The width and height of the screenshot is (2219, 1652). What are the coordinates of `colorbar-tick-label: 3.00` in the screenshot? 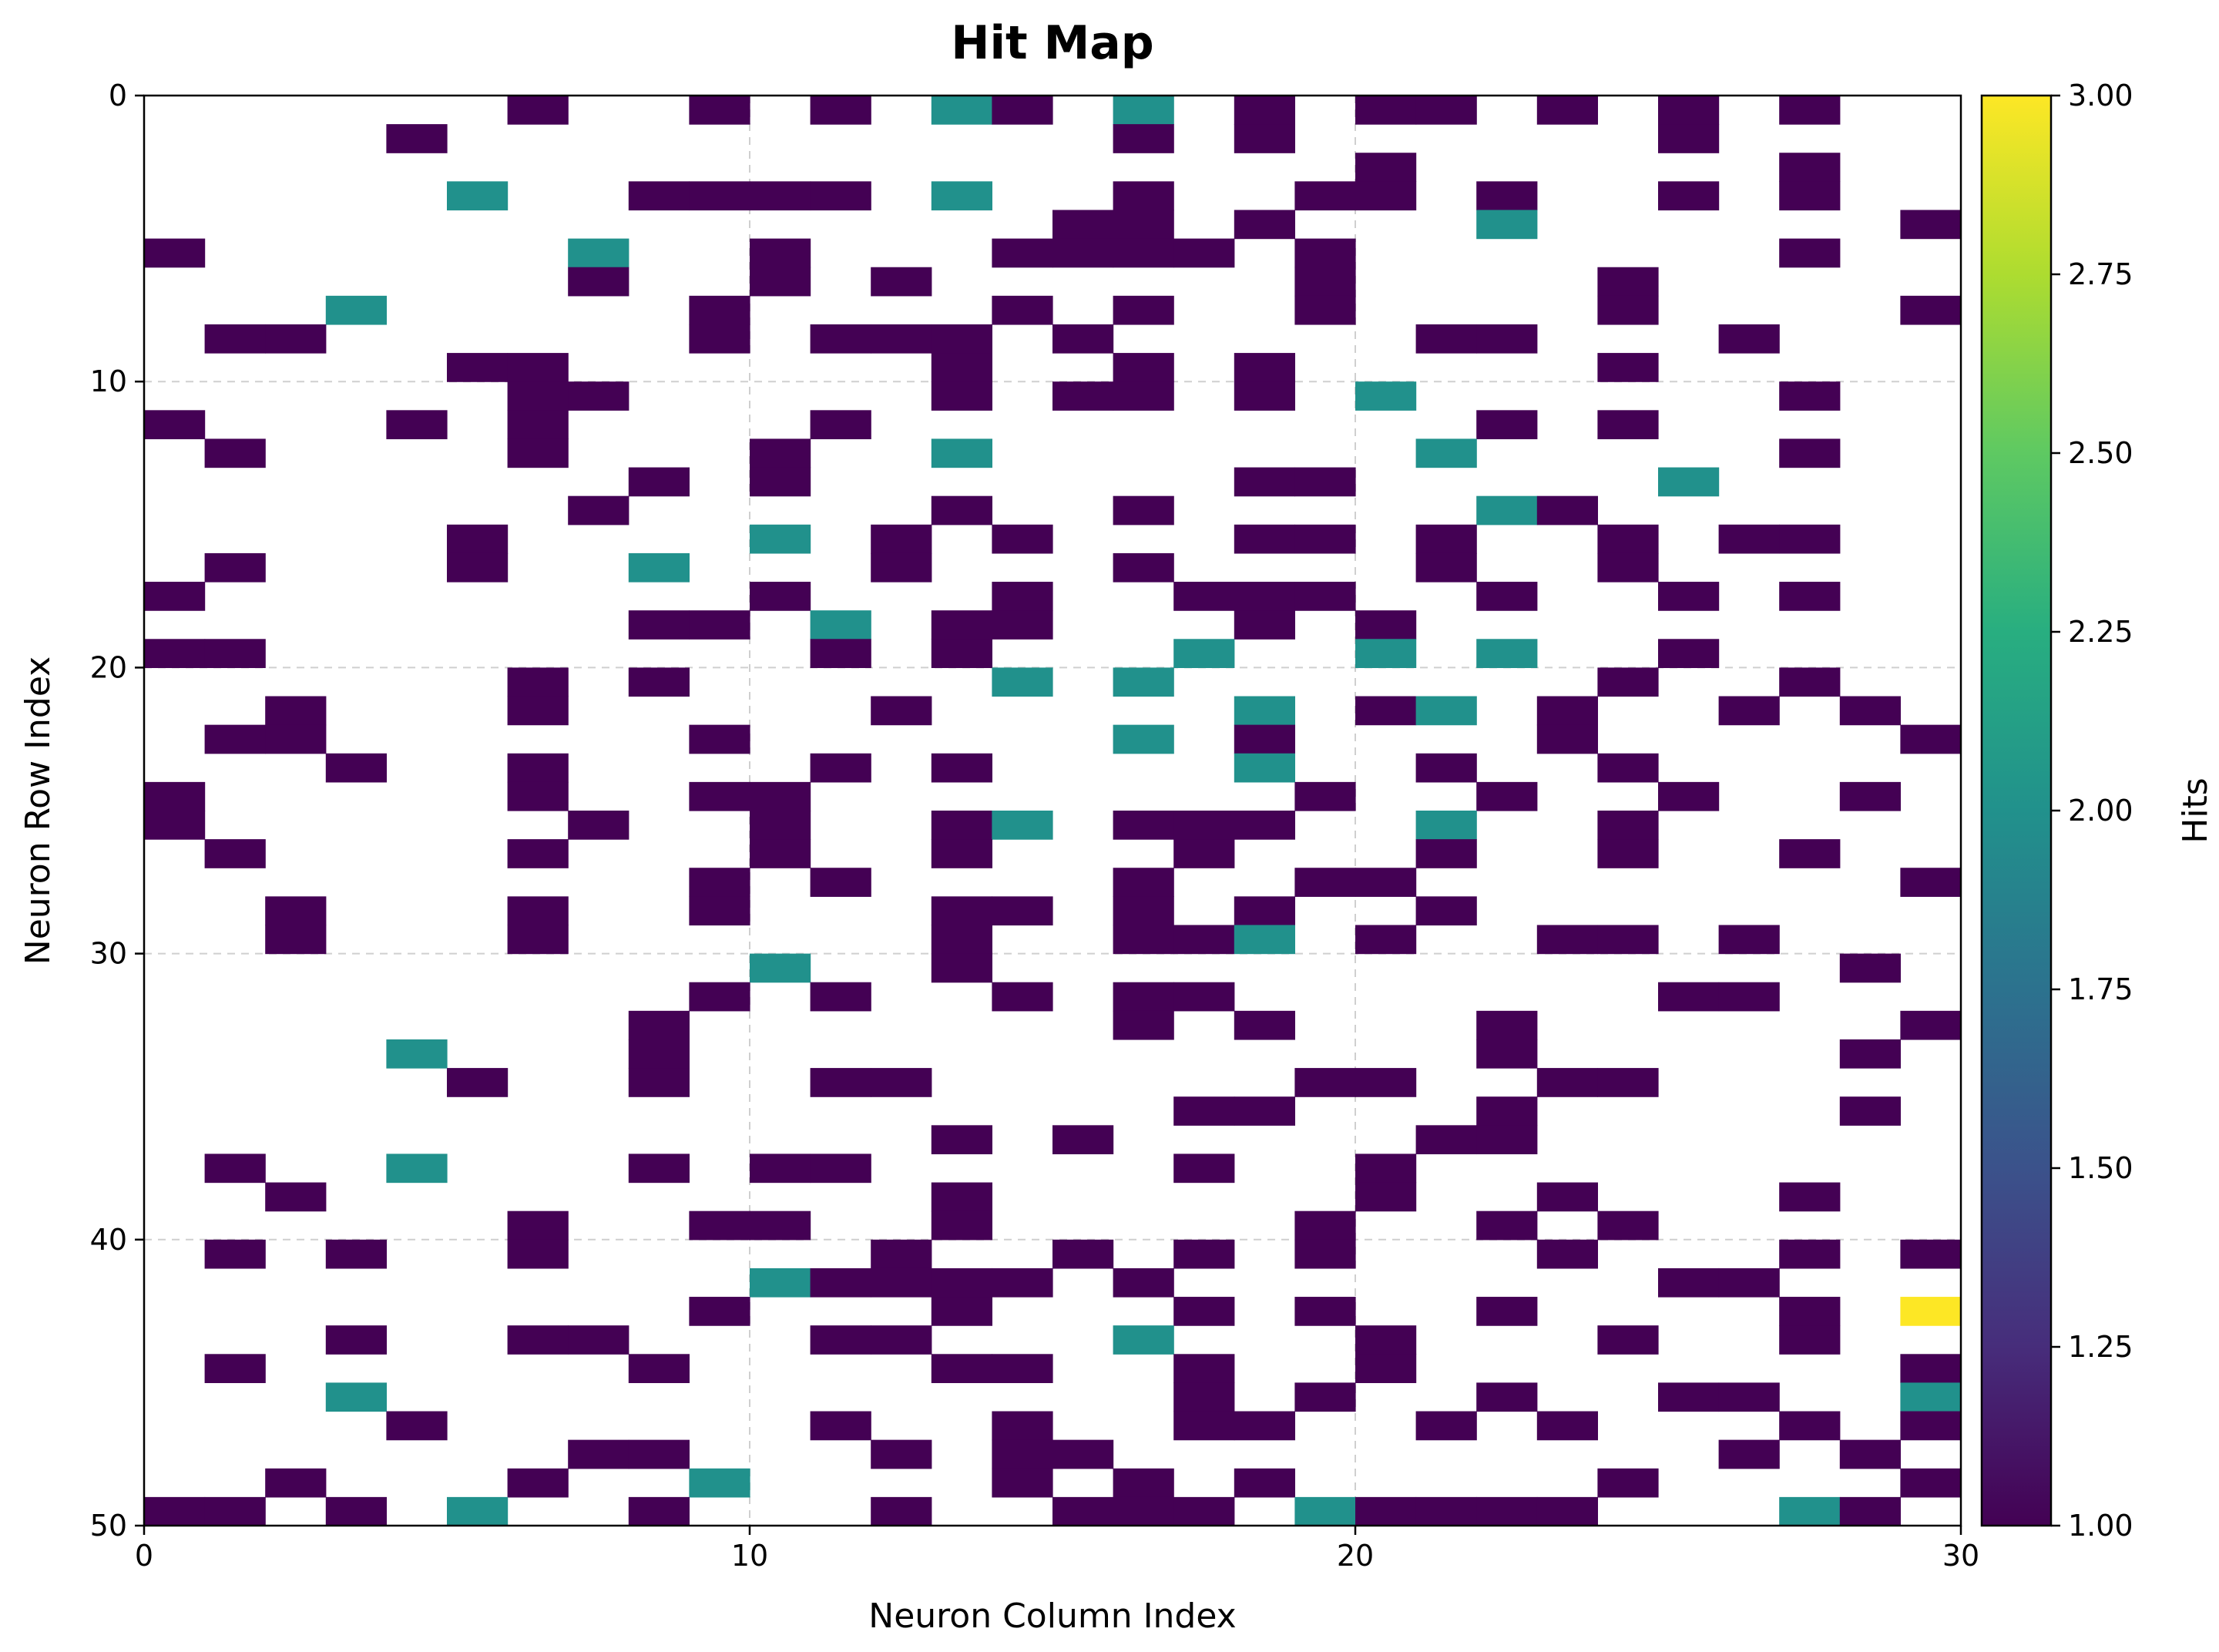 It's located at (2100, 95).